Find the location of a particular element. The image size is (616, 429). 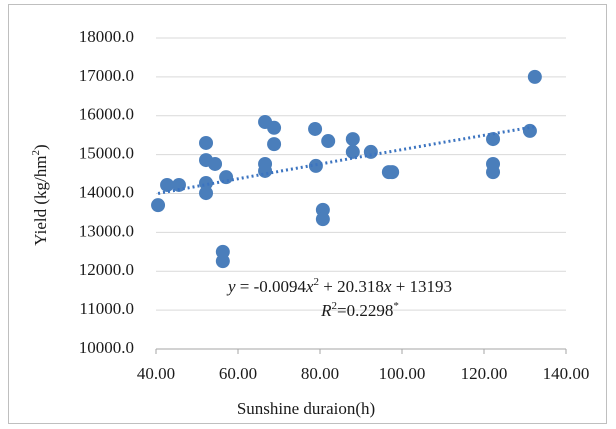

y-title-sup: 2 is located at coordinates (36, 153).